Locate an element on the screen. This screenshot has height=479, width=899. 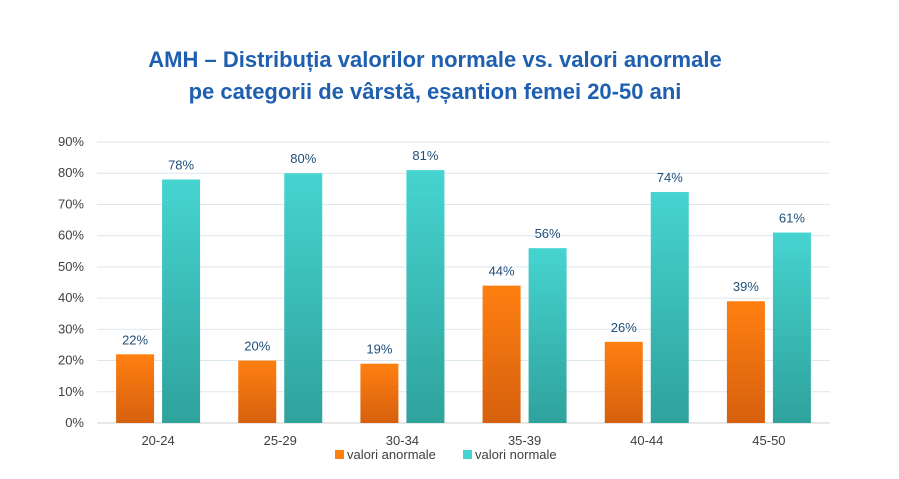
y-tick-label: 30% is located at coordinates (71, 328).